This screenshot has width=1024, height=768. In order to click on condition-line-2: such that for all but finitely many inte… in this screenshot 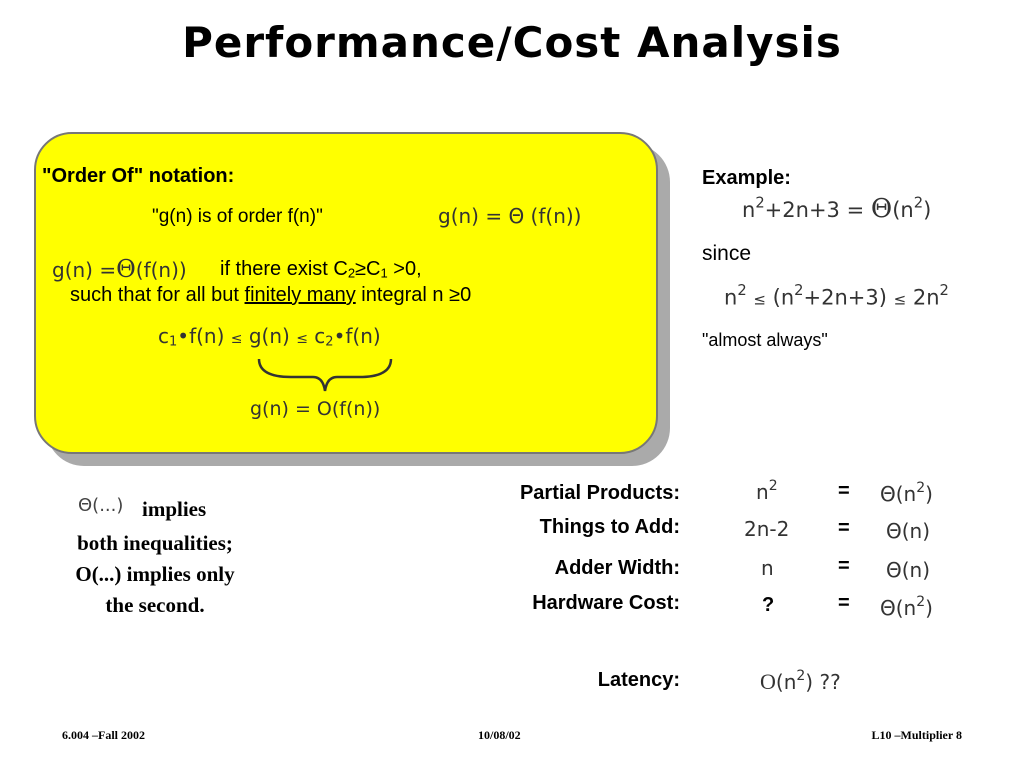, I will do `click(271, 295)`.